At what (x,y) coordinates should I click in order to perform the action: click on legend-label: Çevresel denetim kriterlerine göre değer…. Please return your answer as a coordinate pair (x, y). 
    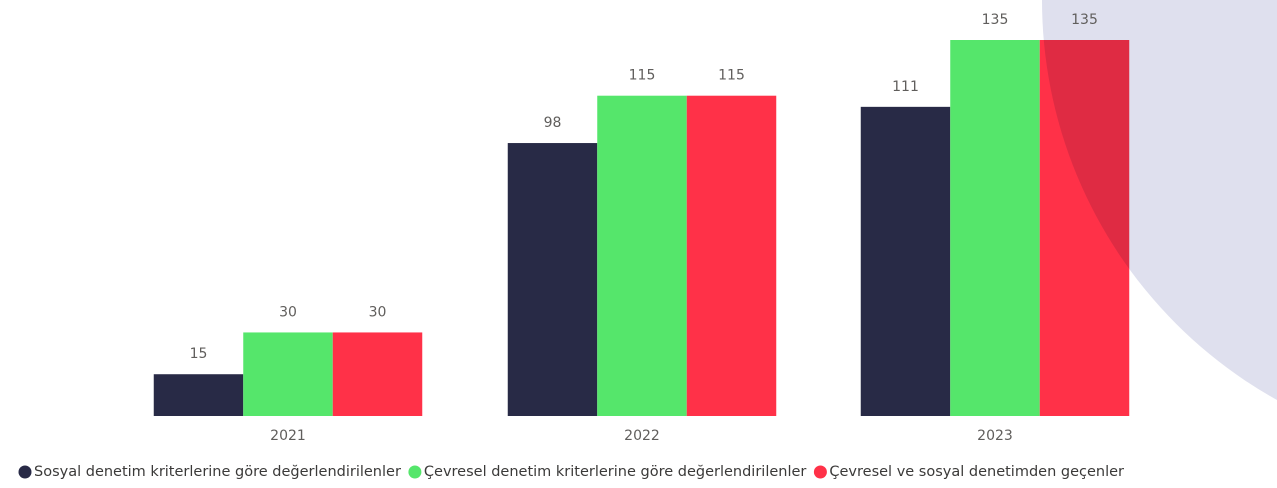
    Looking at the image, I should click on (615, 472).